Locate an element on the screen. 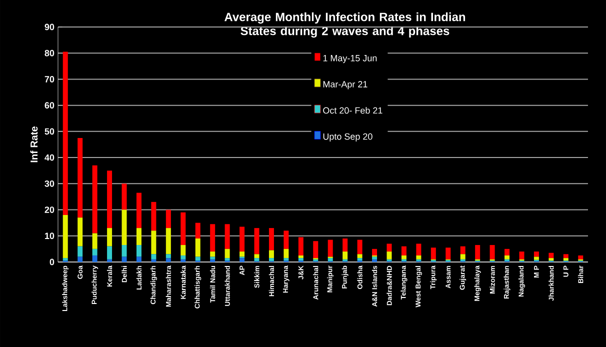 The width and height of the screenshot is (606, 347). y-tick-label: 50 is located at coordinates (49, 131).